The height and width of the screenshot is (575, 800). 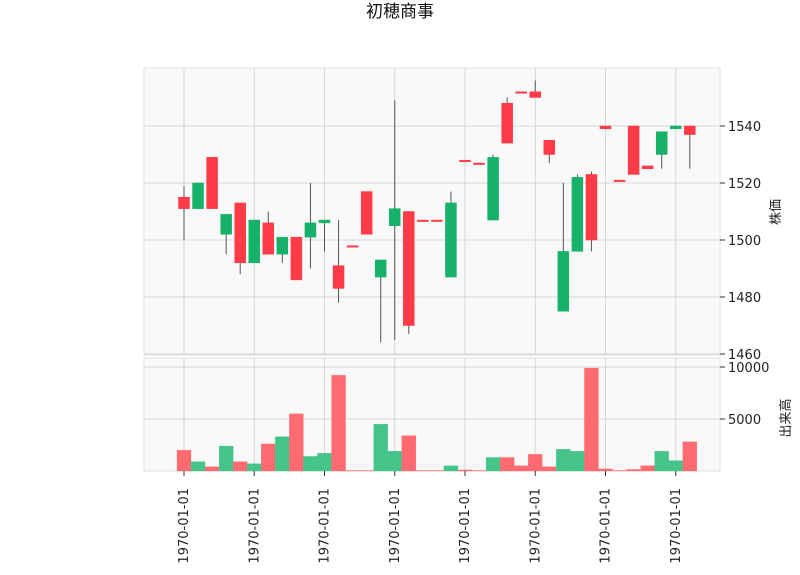 What do you see at coordinates (786, 417) in the screenshot?
I see `volume-axis-label: 出来高` at bounding box center [786, 417].